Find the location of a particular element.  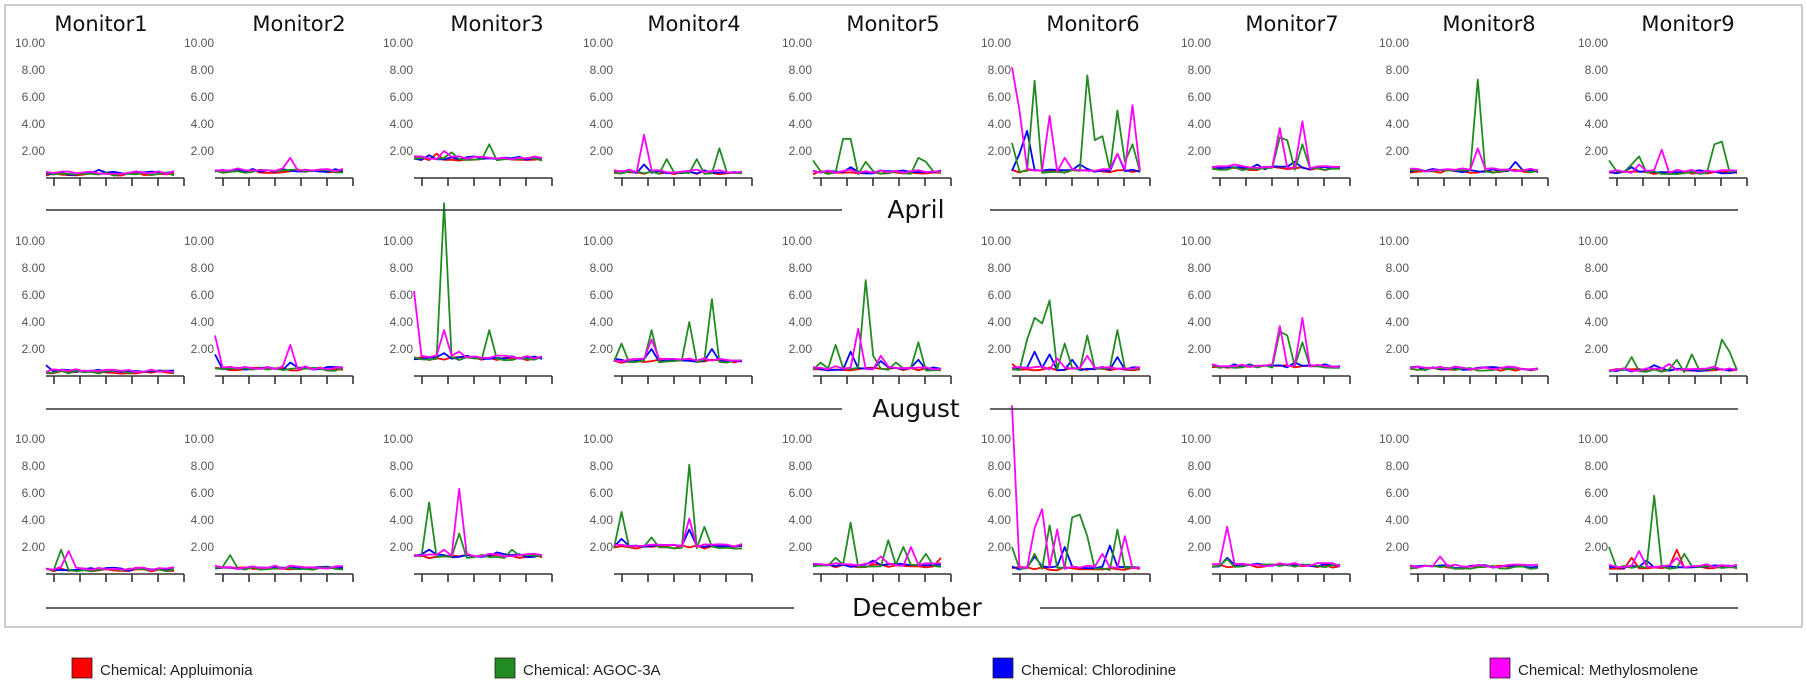

monitor-title-2: Monitor2 is located at coordinates (298, 24).